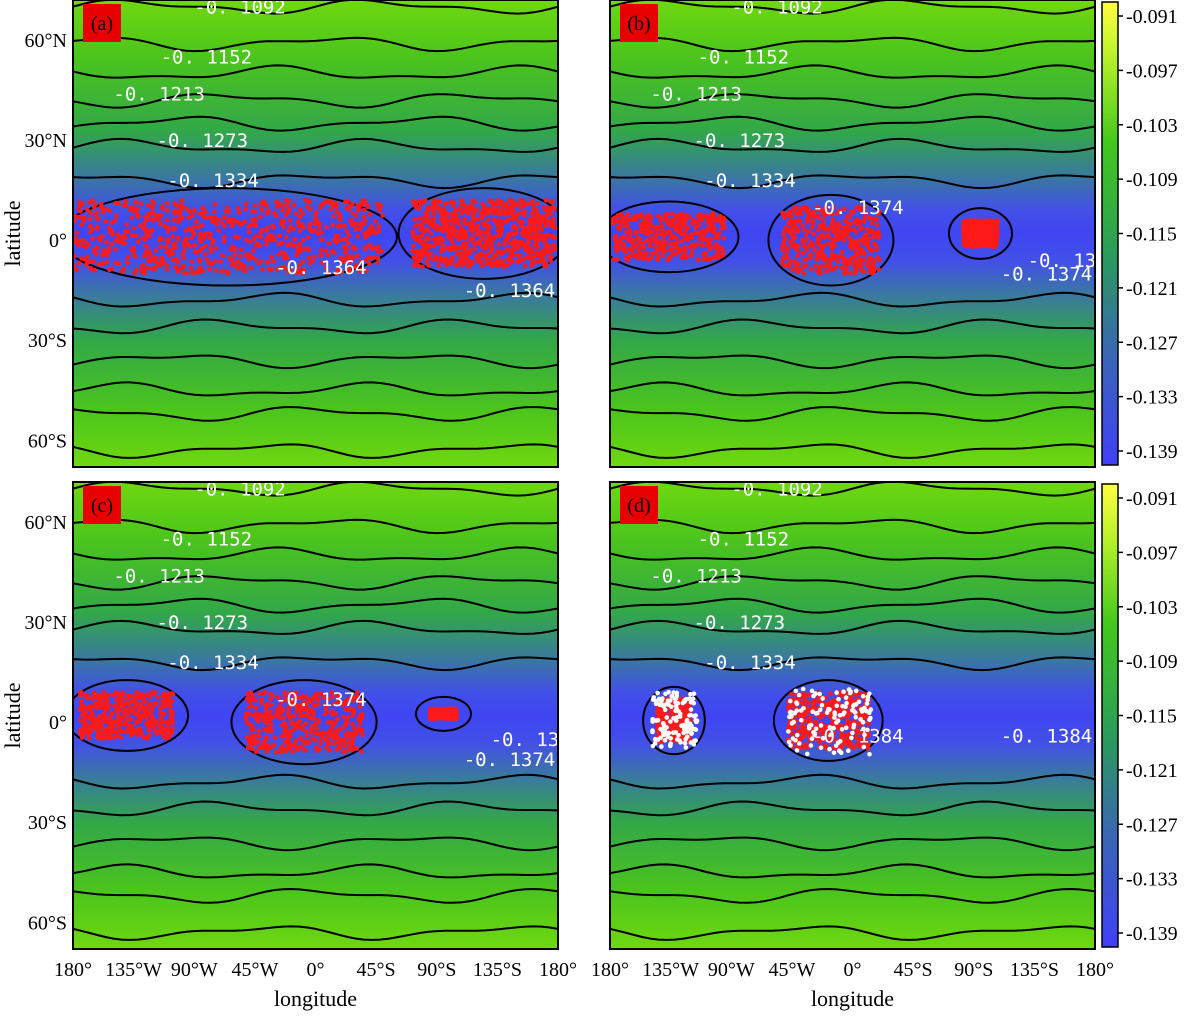  What do you see at coordinates (102, 23) in the screenshot?
I see `panel-label-box` at bounding box center [102, 23].